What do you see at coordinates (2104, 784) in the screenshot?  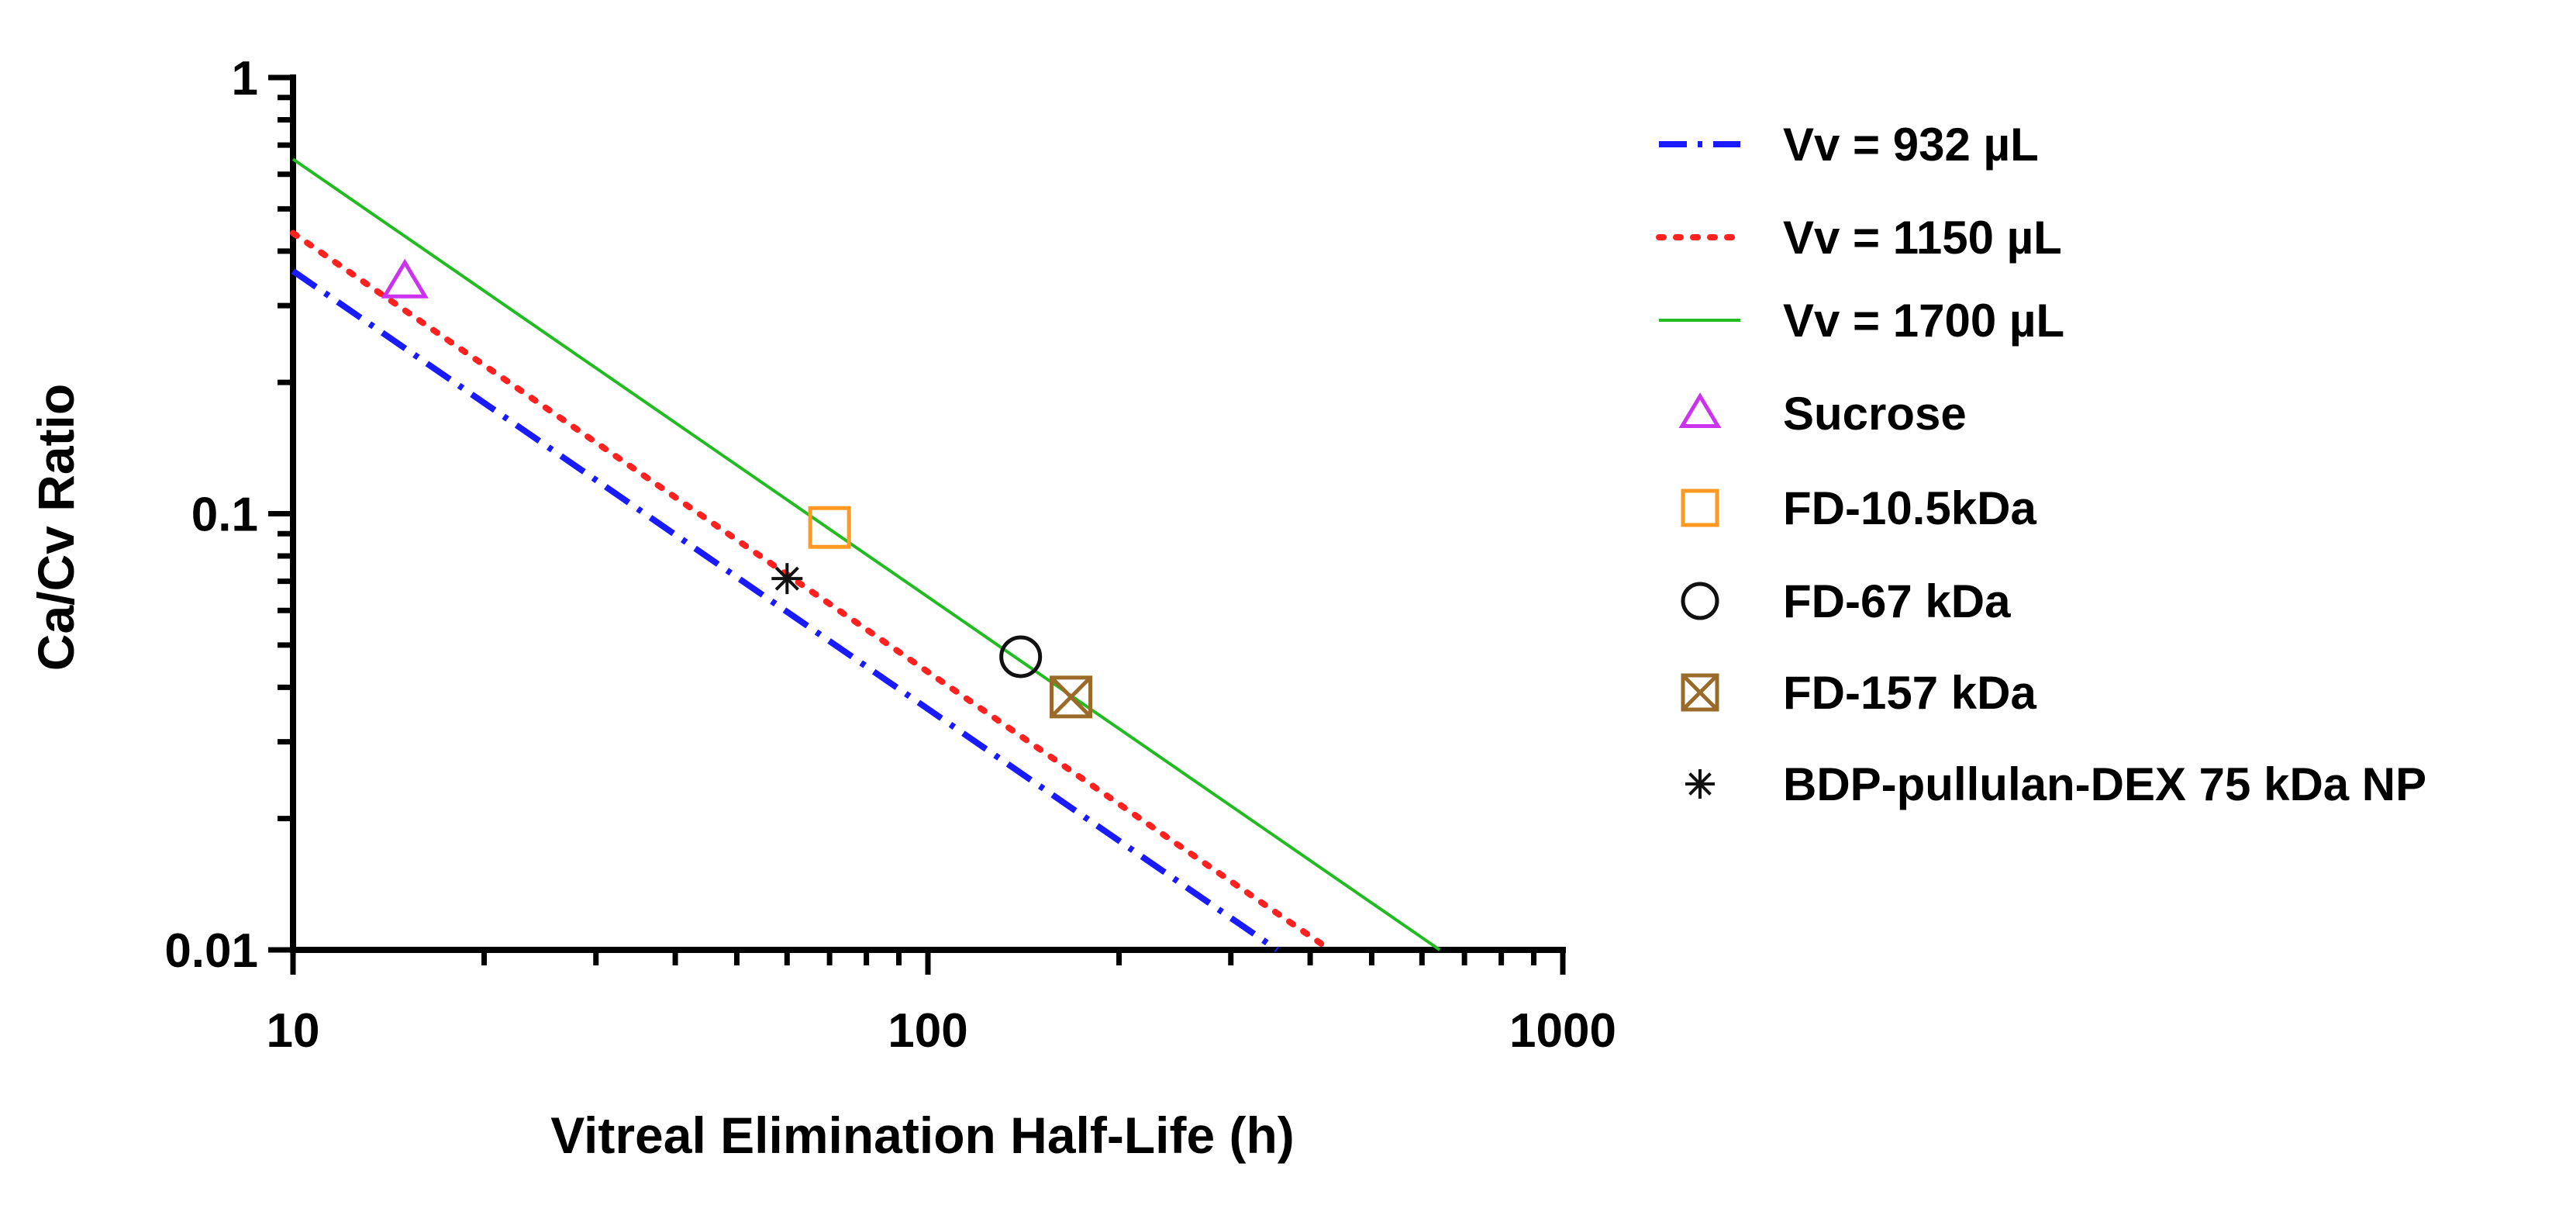 I see `legend-label: BDP-pullulan-DEX 75 kDa NP` at bounding box center [2104, 784].